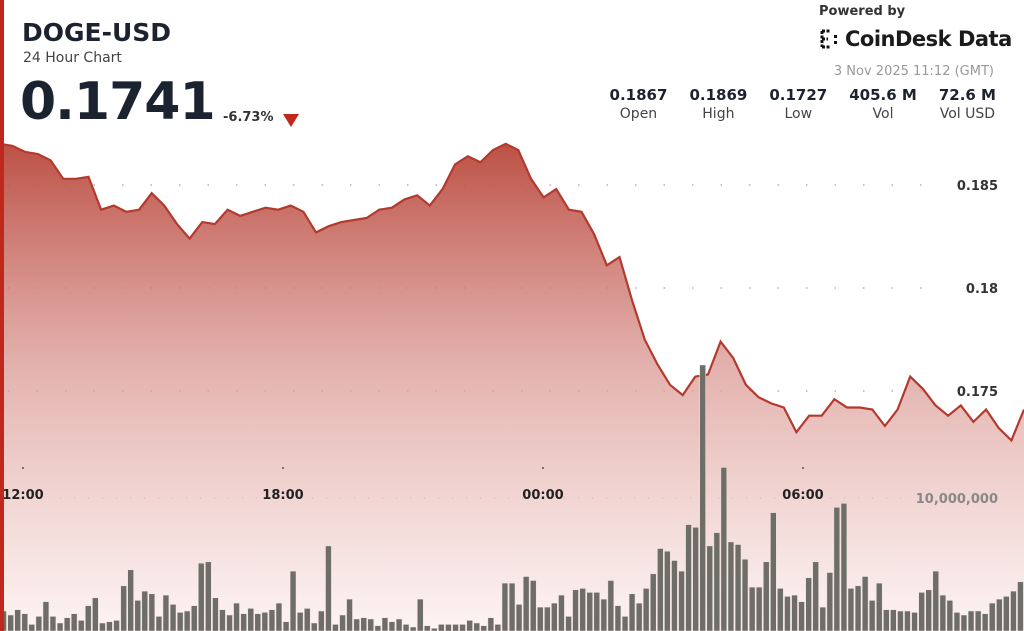 The width and height of the screenshot is (1024, 631). I want to click on stat-low: 0.1727 Low, so click(798, 104).